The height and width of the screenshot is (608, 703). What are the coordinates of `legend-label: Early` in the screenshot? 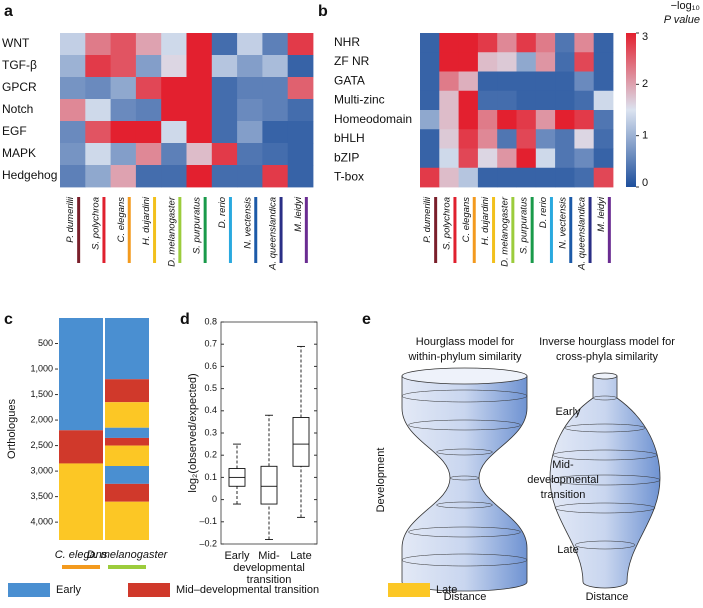 It's located at (69, 590).